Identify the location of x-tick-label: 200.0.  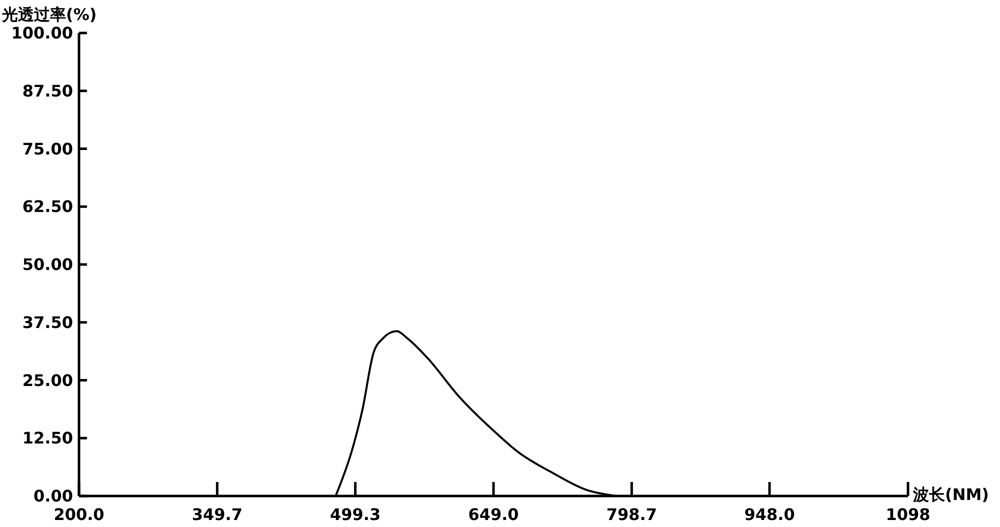
(79, 514).